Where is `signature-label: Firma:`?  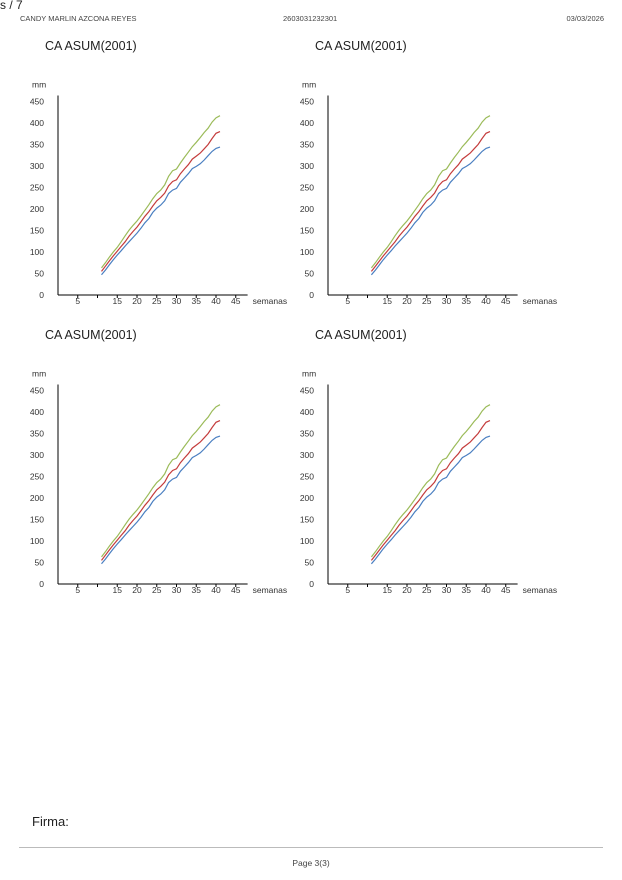 signature-label: Firma: is located at coordinates (50, 821).